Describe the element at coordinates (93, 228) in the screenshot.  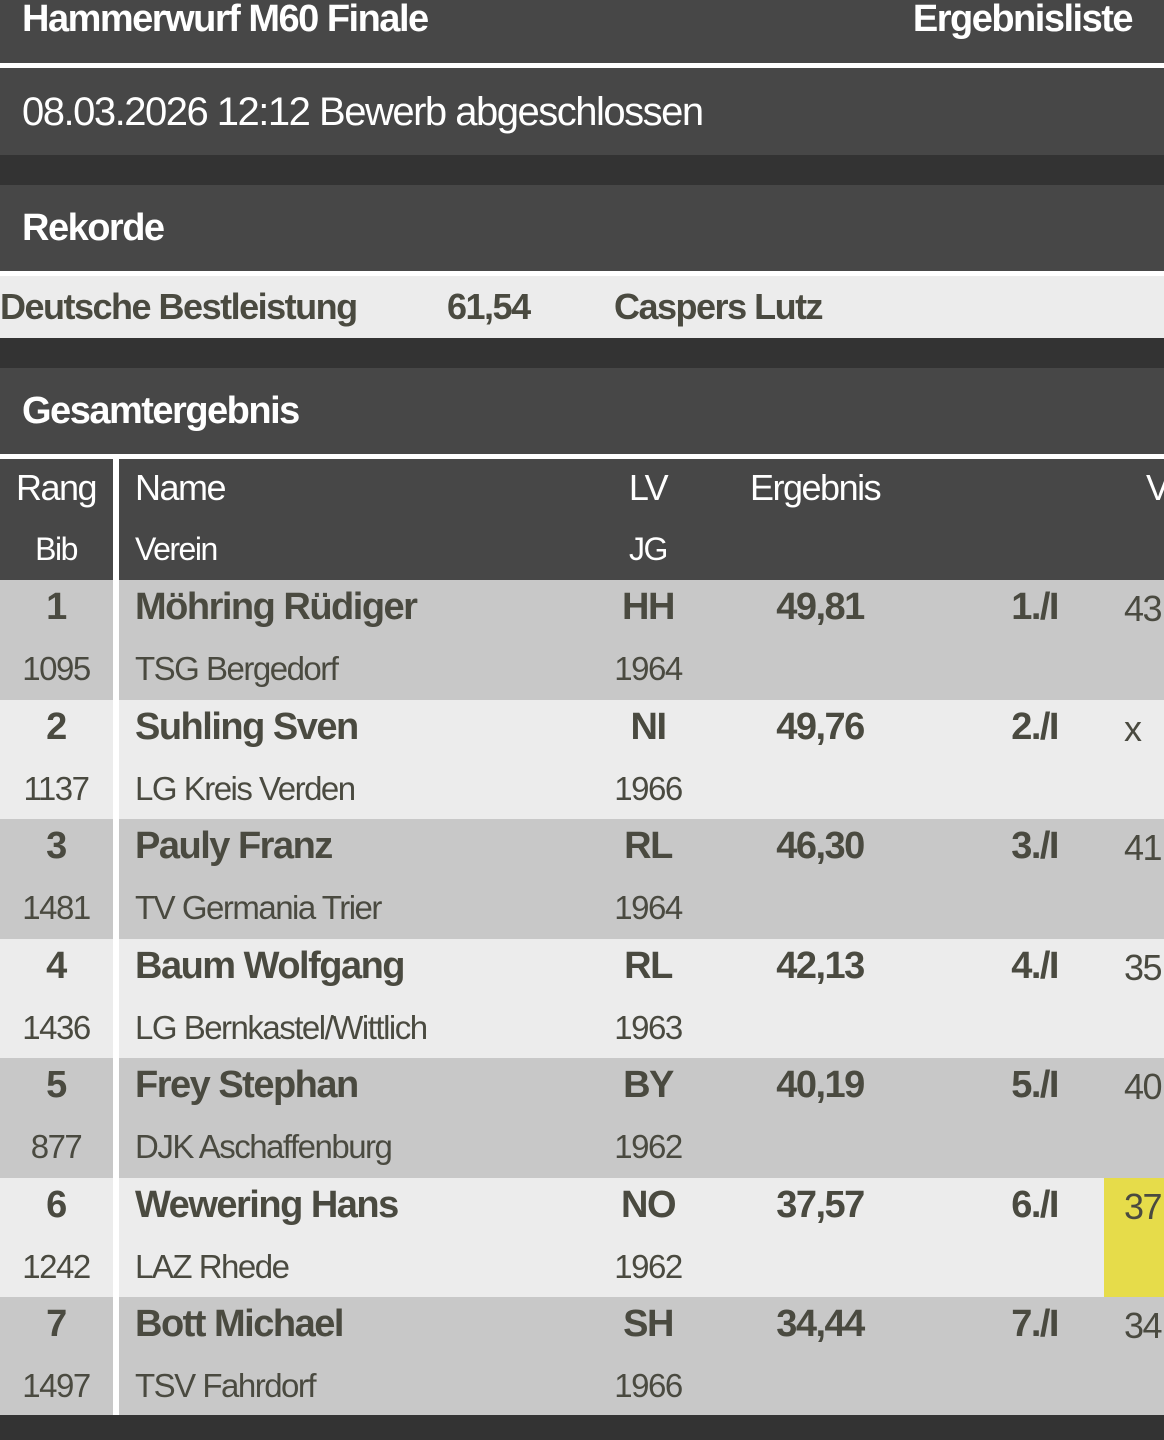
I see `records-title: Rekorde` at that location.